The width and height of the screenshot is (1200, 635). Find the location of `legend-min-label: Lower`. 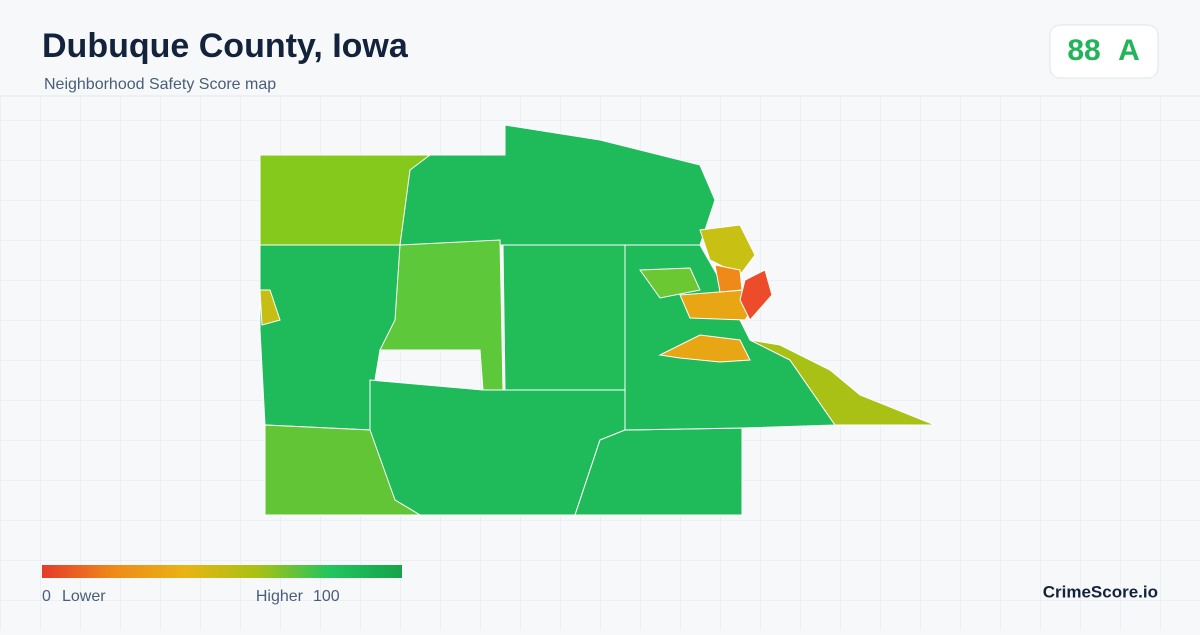

legend-min-label: Lower is located at coordinates (84, 596).